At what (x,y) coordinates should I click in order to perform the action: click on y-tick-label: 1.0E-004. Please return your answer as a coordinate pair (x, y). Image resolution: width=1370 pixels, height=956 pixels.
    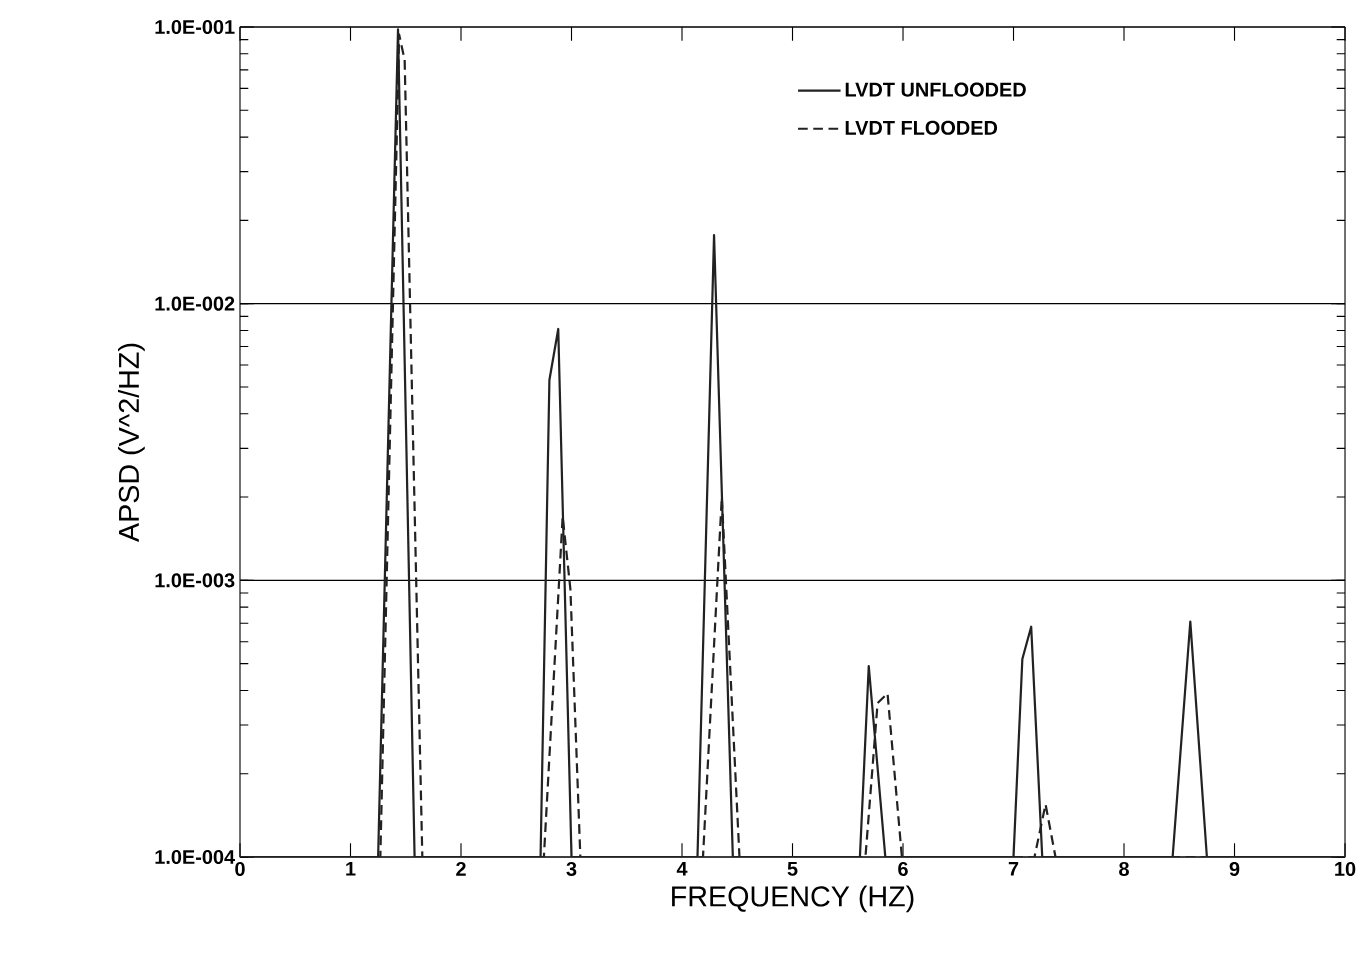
    Looking at the image, I should click on (195, 857).